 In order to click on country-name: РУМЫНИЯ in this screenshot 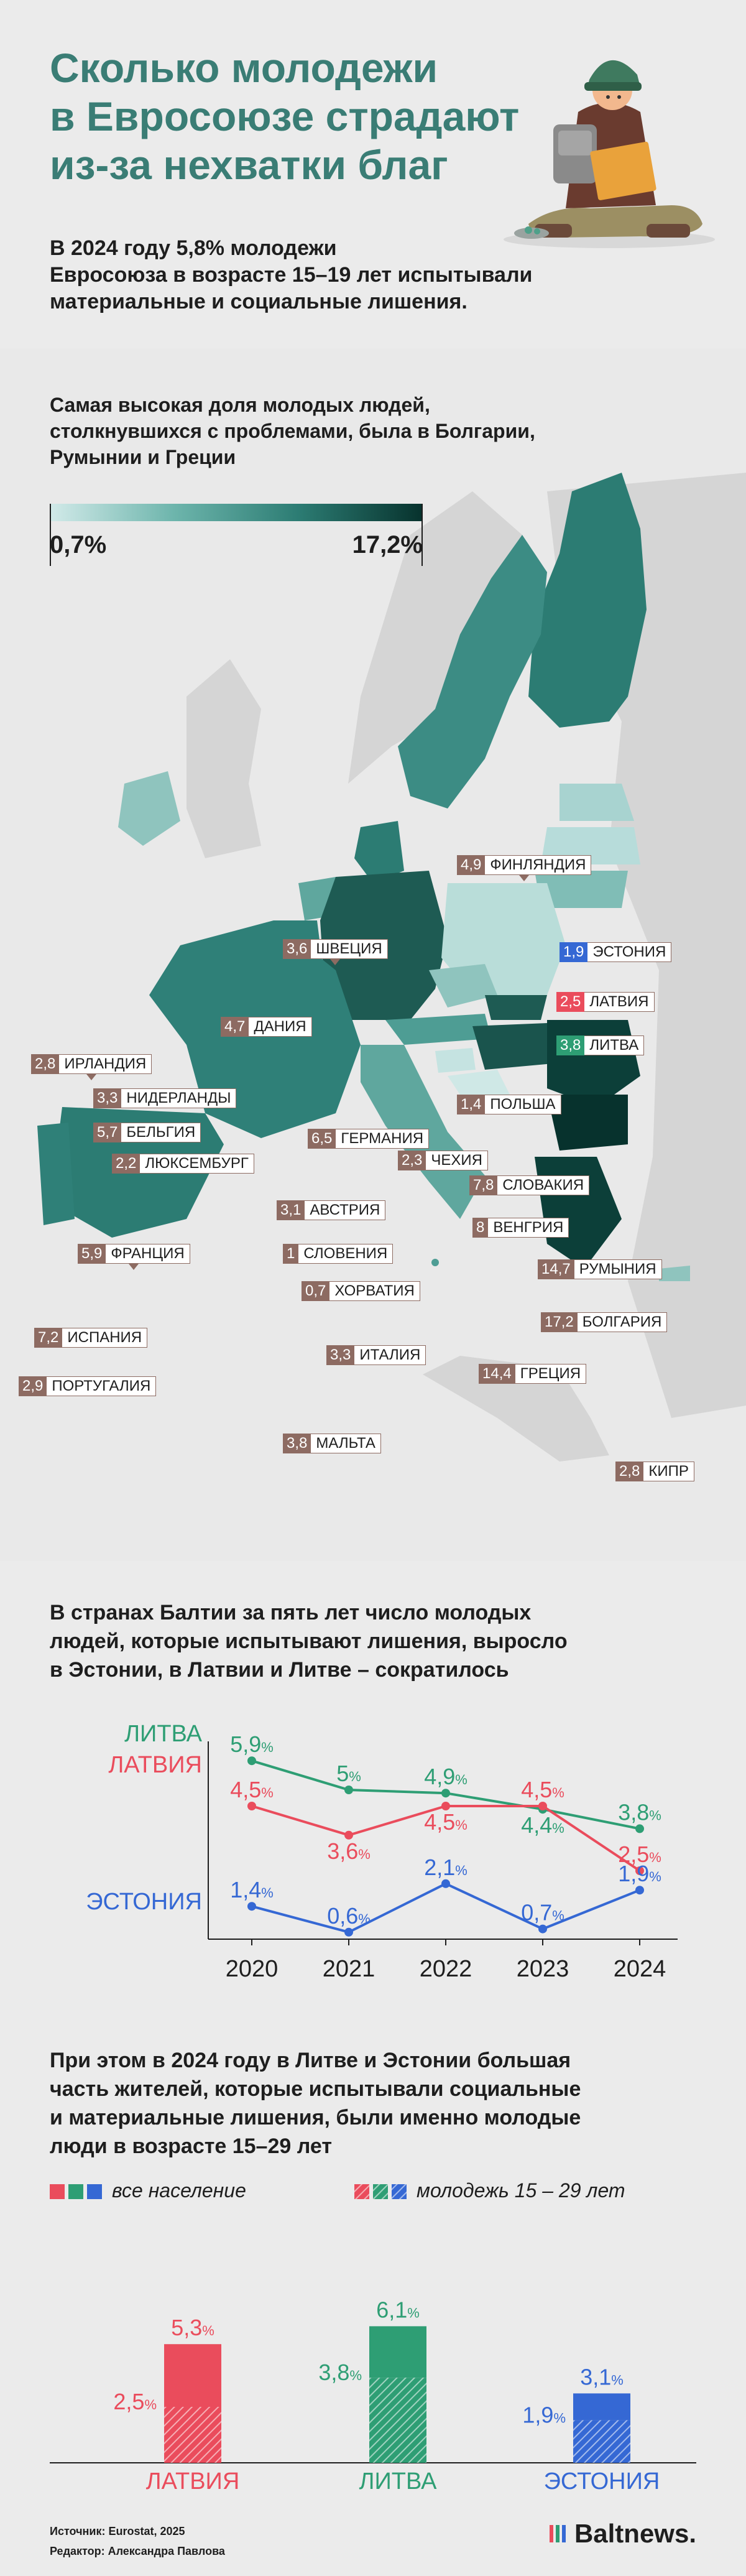, I will do `click(618, 1269)`.